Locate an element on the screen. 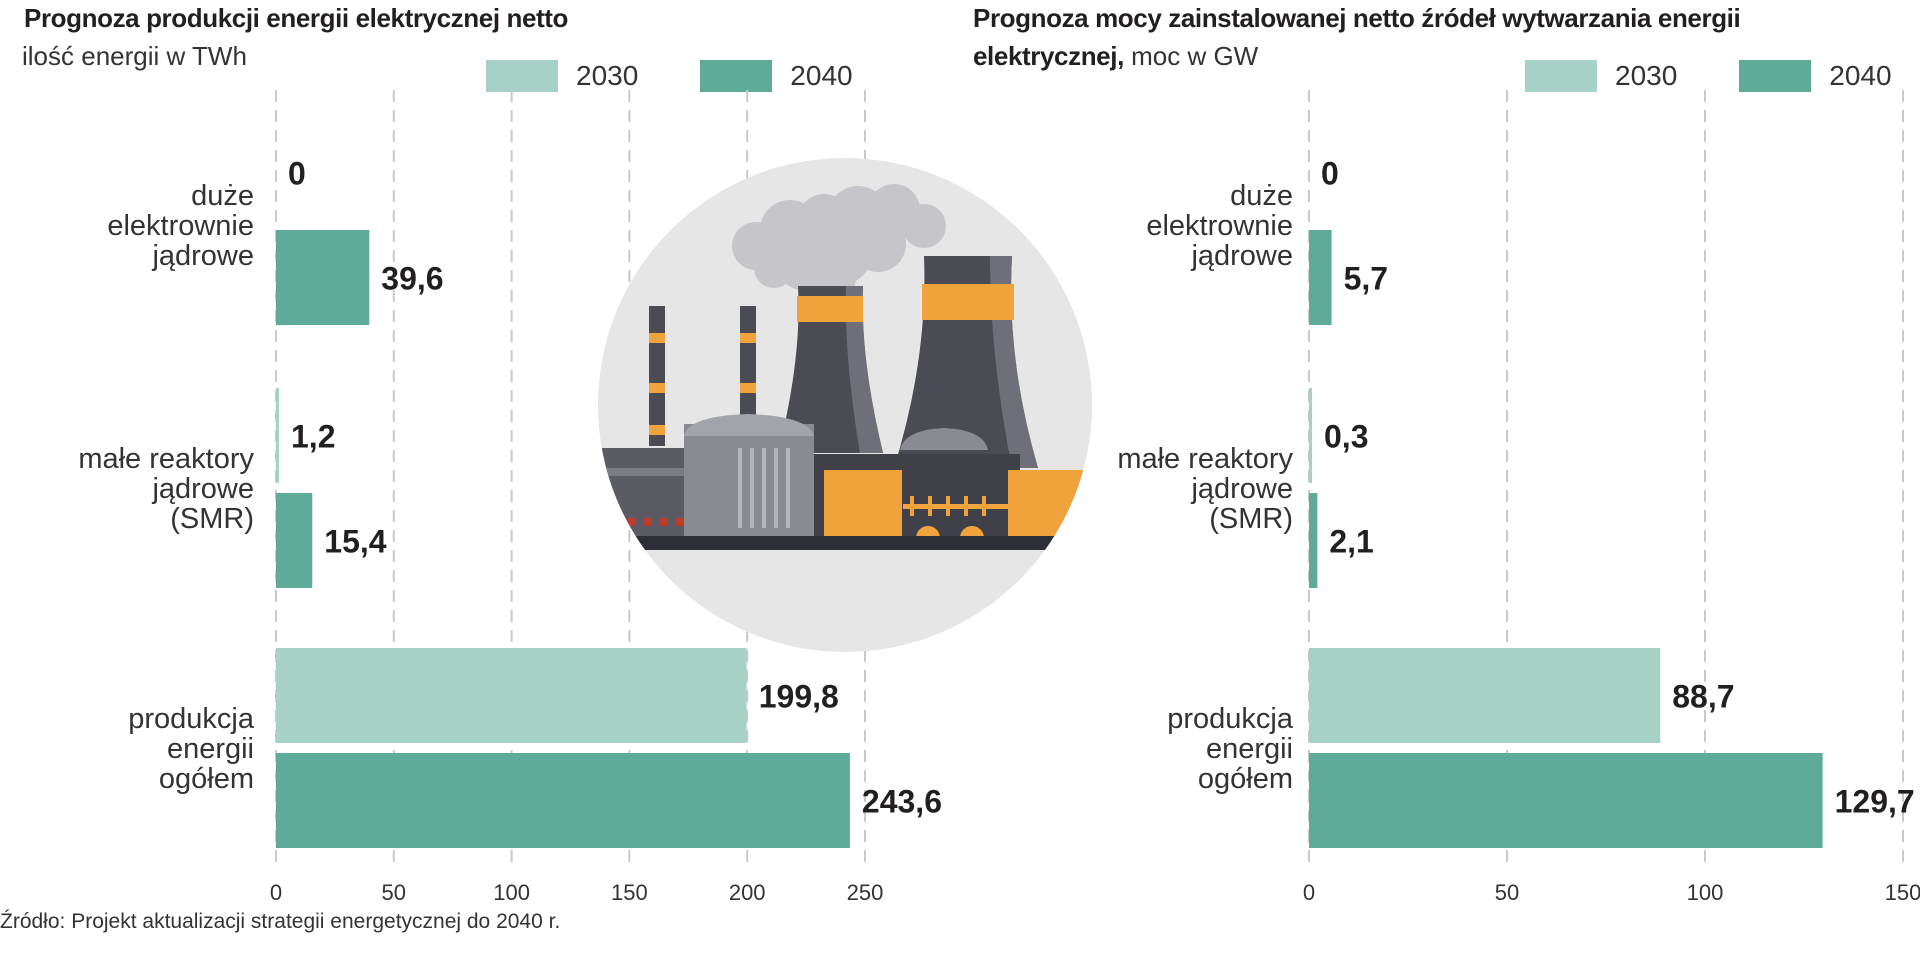 Image resolution: width=1920 pixels, height=964 pixels. right-value-label: 2,1 is located at coordinates (1351, 542).